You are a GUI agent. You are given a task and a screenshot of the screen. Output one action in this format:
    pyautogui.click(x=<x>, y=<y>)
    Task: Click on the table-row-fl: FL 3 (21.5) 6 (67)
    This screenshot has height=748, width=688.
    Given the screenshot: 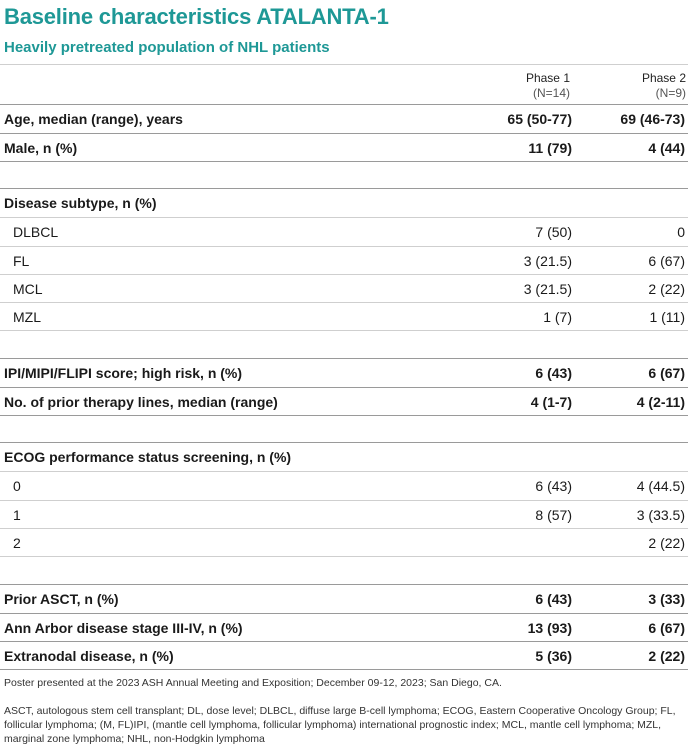 What is the action you would take?
    pyautogui.click(x=344, y=261)
    